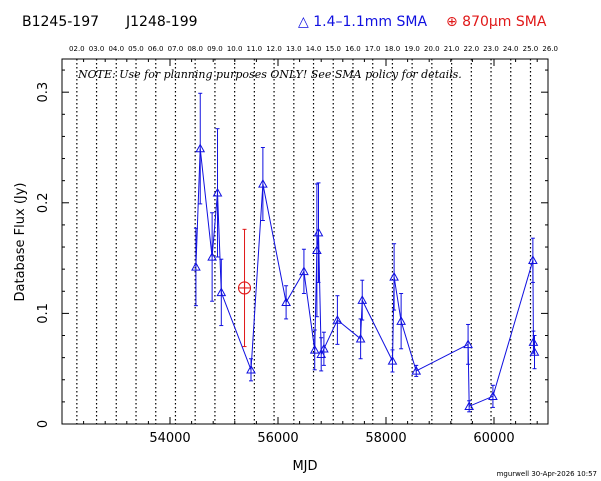 This screenshot has width=601, height=481. I want to click on x-tick-label: 60000, so click(493, 438).